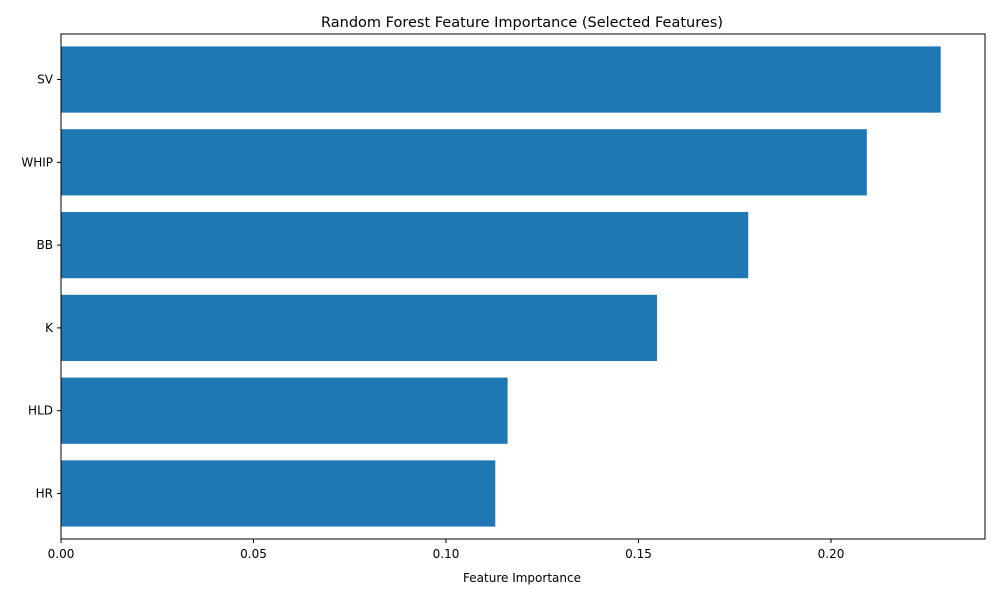  I want to click on x-tick-label: 0.05, so click(253, 554).